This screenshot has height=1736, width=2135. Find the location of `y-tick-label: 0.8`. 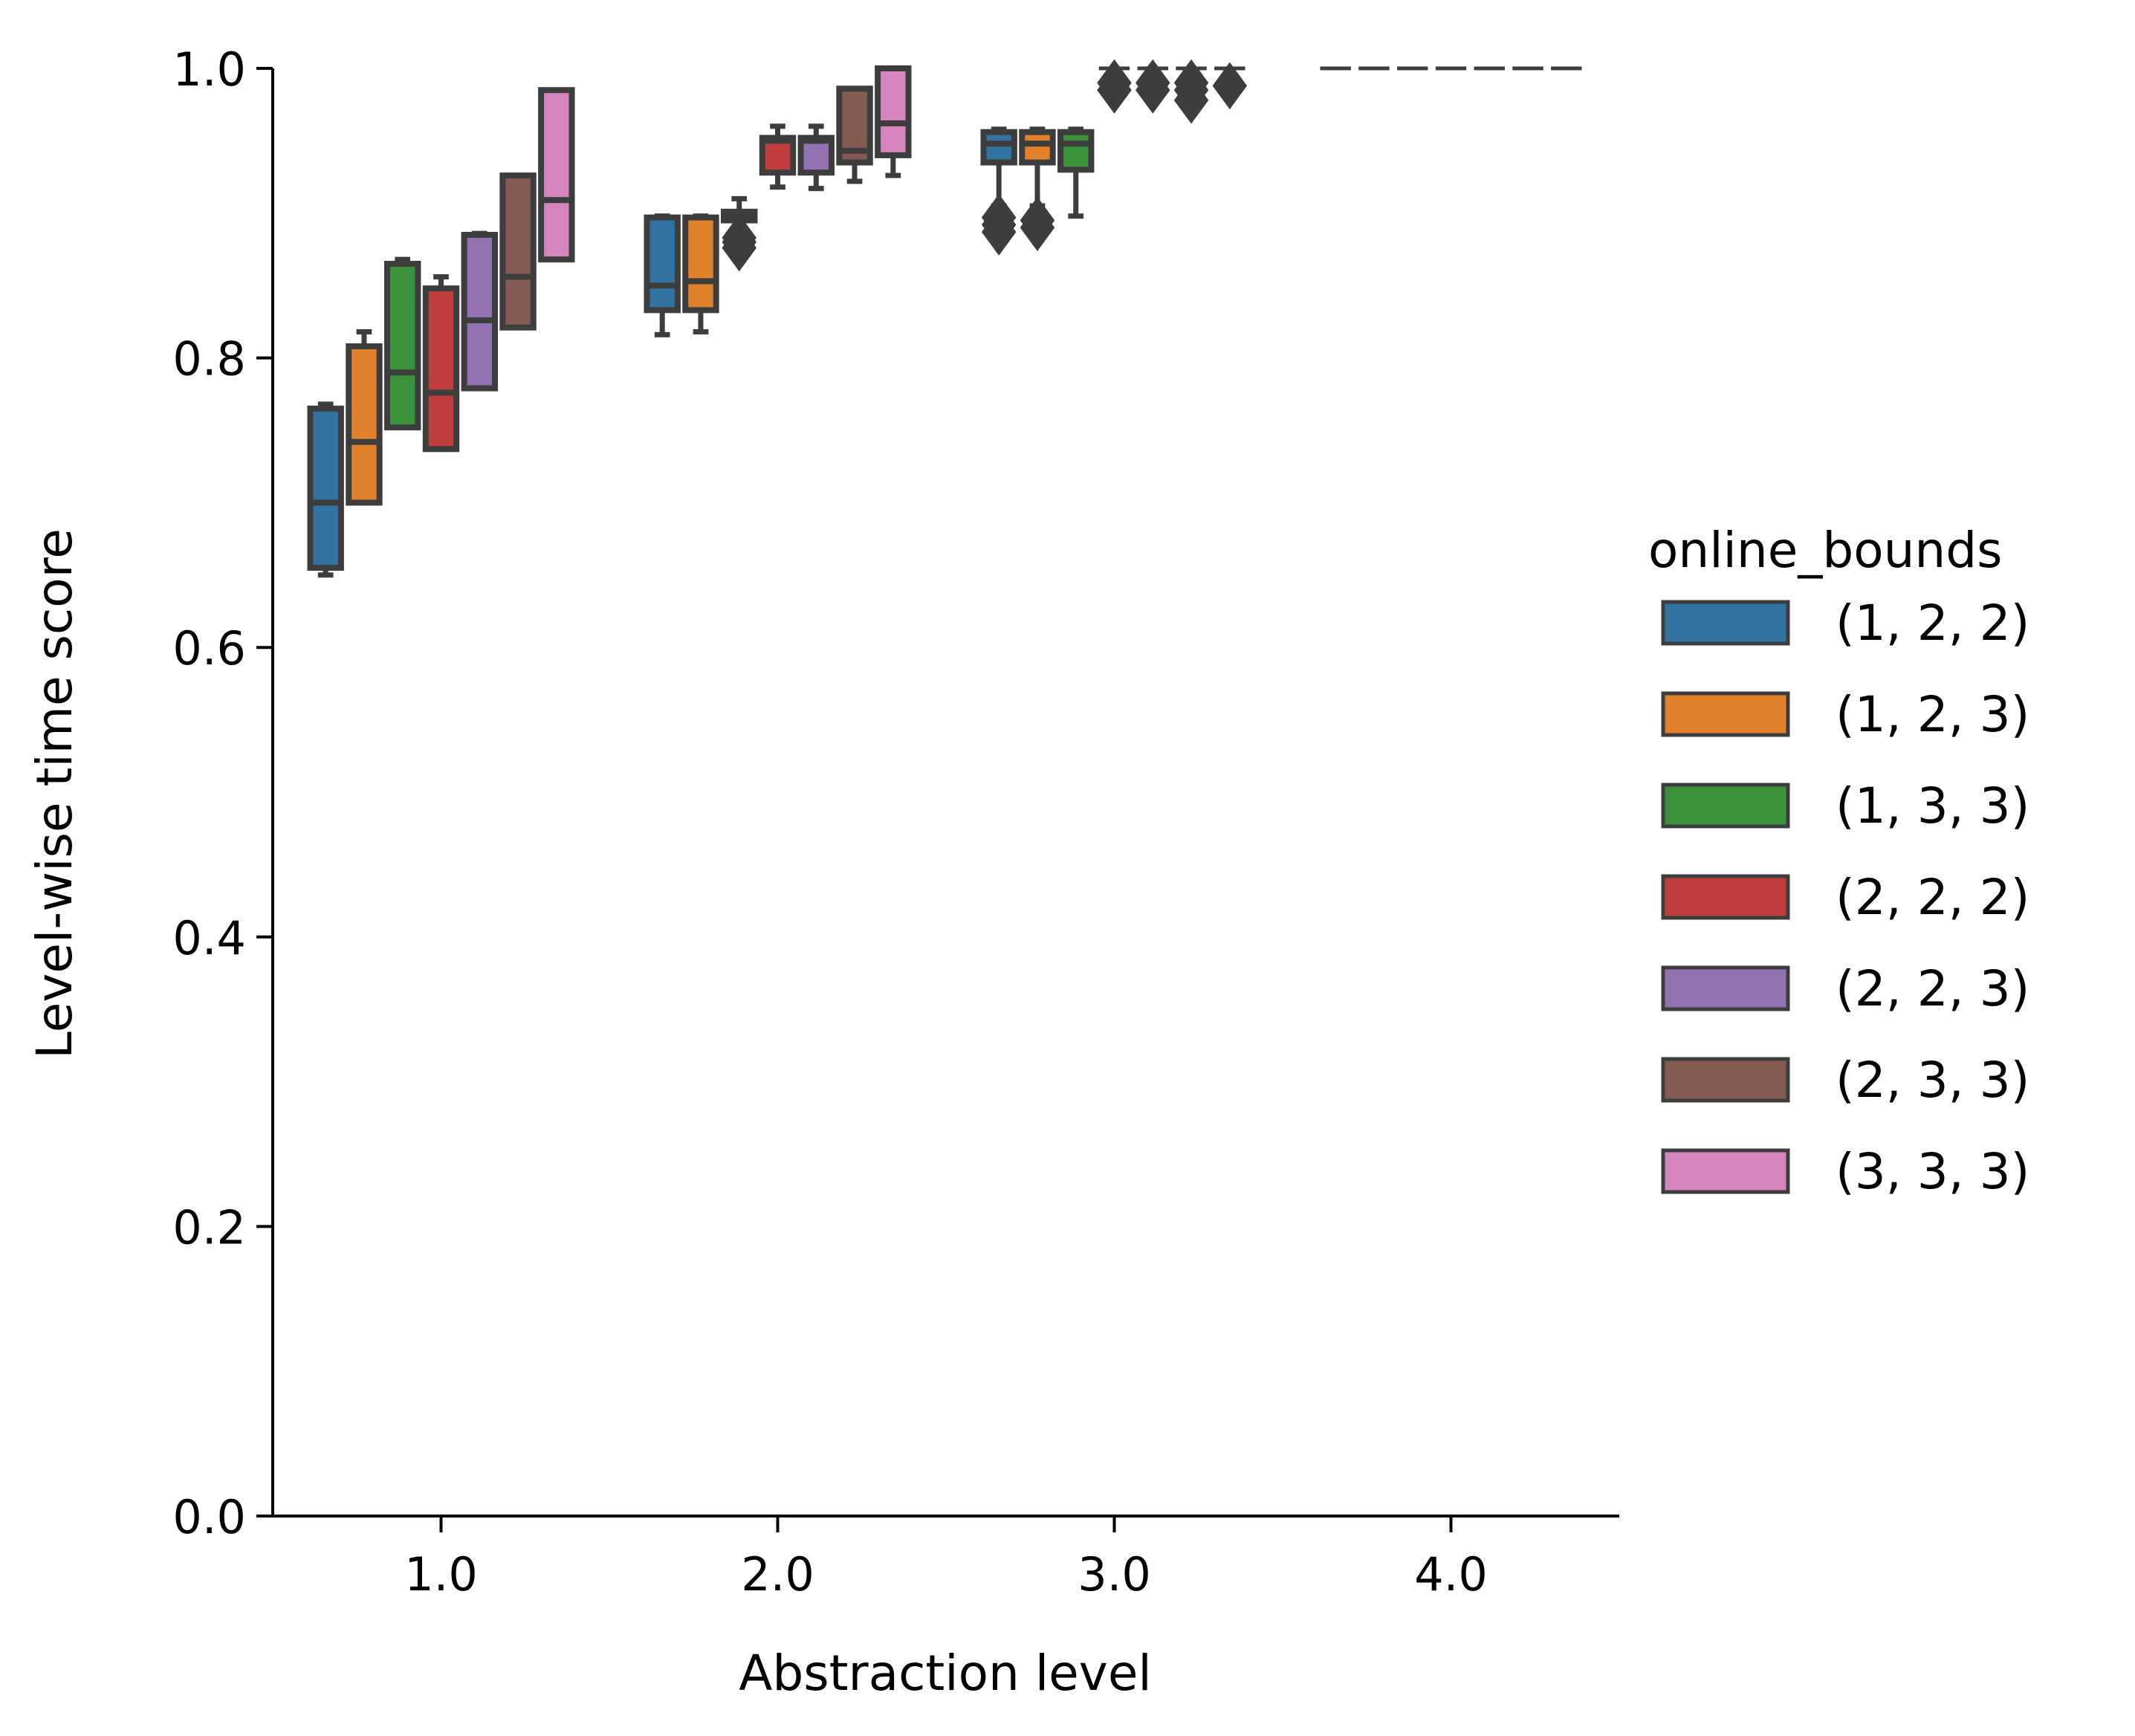

y-tick-label: 0.8 is located at coordinates (209, 359).